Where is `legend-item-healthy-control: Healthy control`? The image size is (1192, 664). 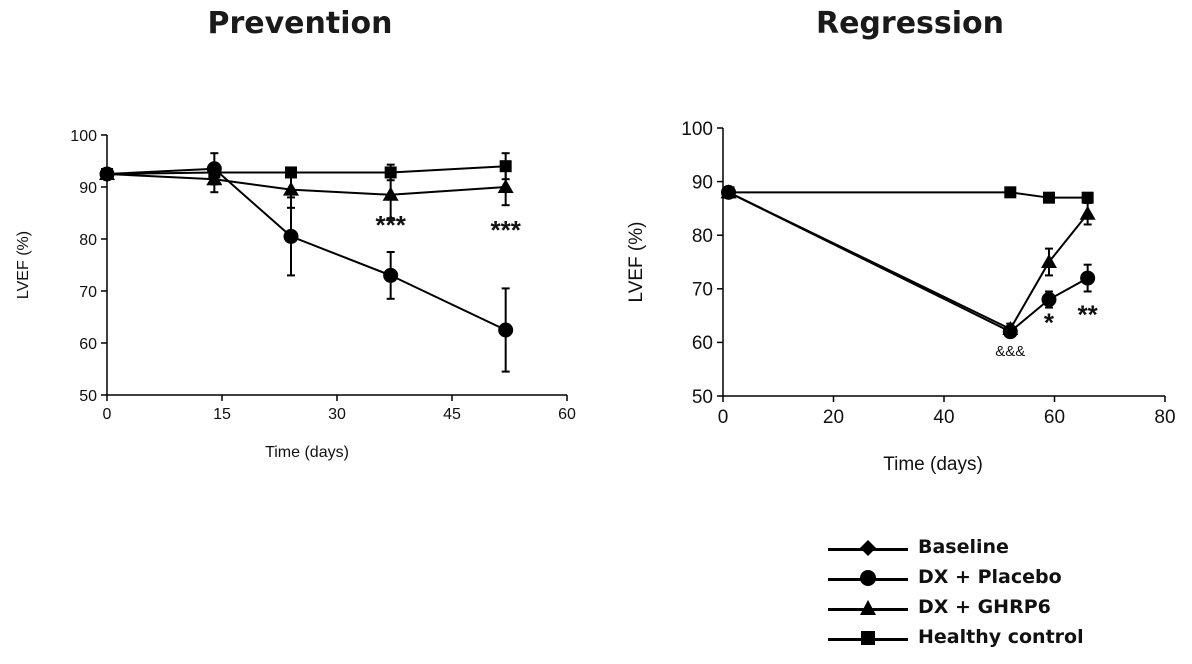
legend-item-healthy-control: Healthy control is located at coordinates (993, 640).